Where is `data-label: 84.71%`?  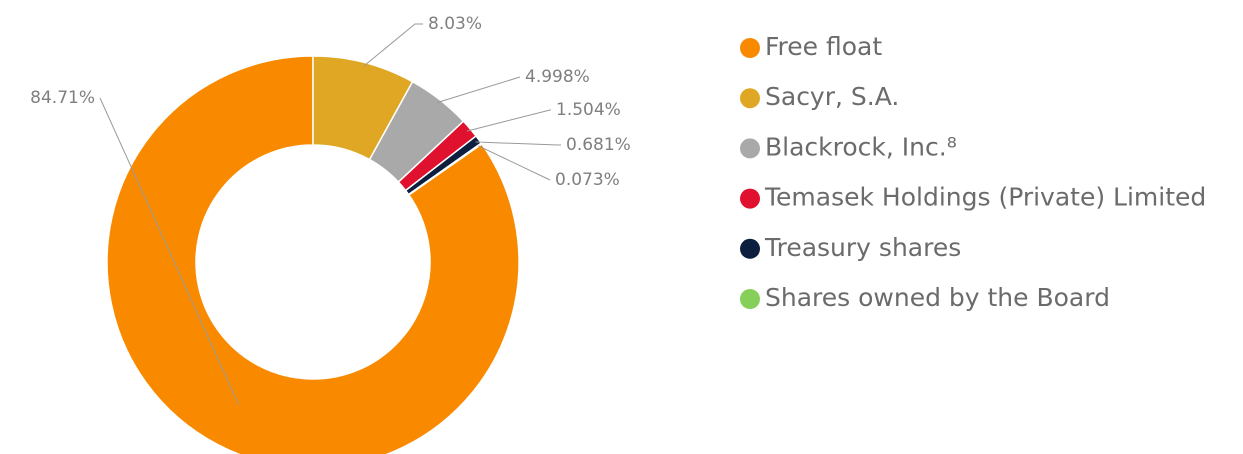 data-label: 84.71% is located at coordinates (62, 98).